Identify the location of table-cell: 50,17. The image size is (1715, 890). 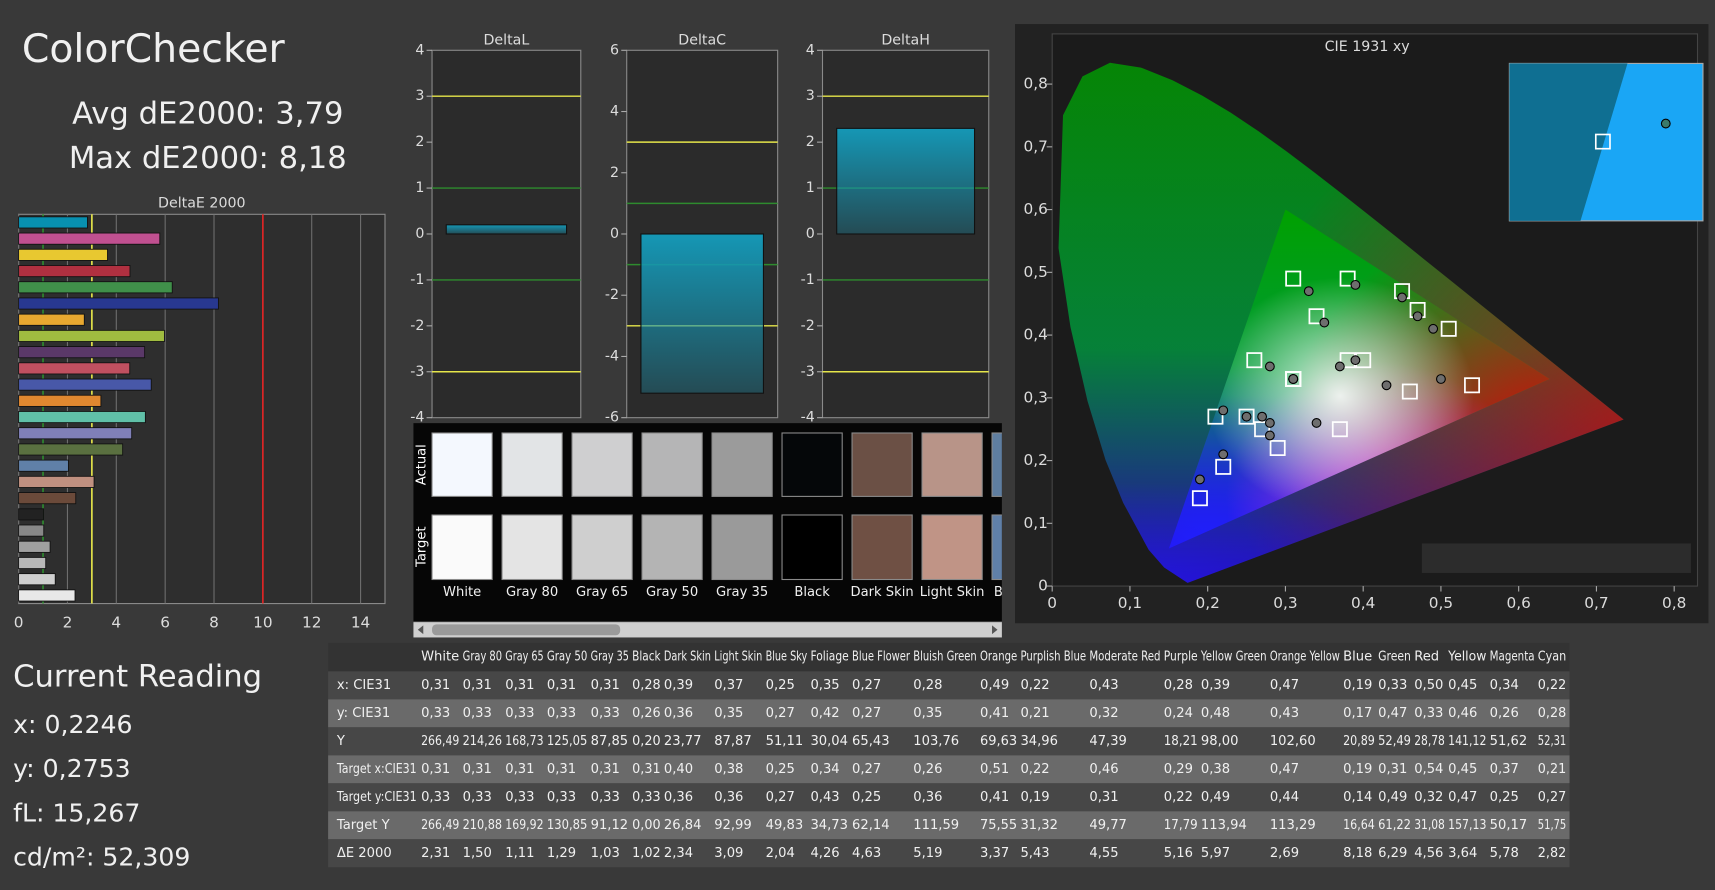
(1509, 825).